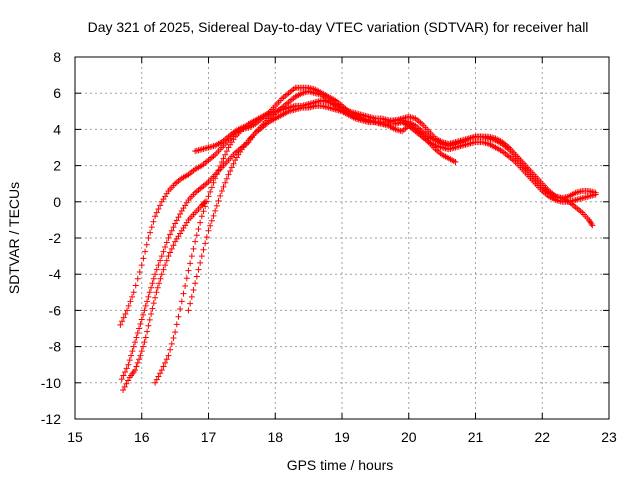 Image resolution: width=640 pixels, height=480 pixels. I want to click on series-track-c, so click(164, 296).